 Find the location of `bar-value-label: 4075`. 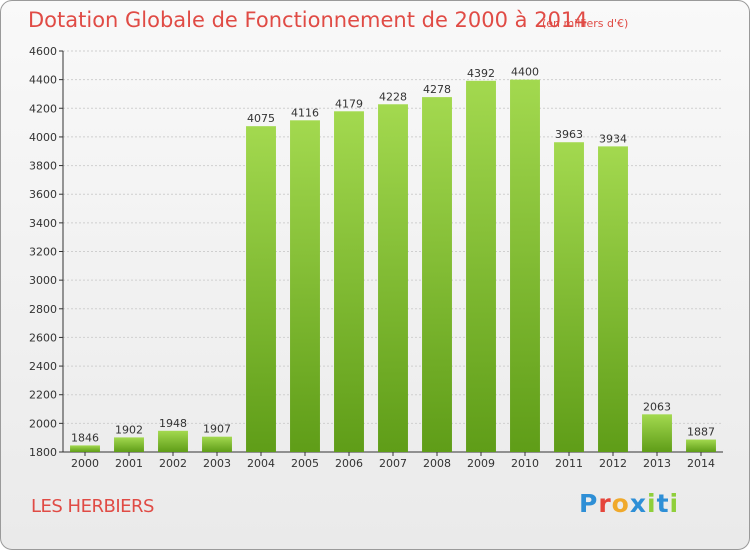

bar-value-label: 4075 is located at coordinates (261, 118).